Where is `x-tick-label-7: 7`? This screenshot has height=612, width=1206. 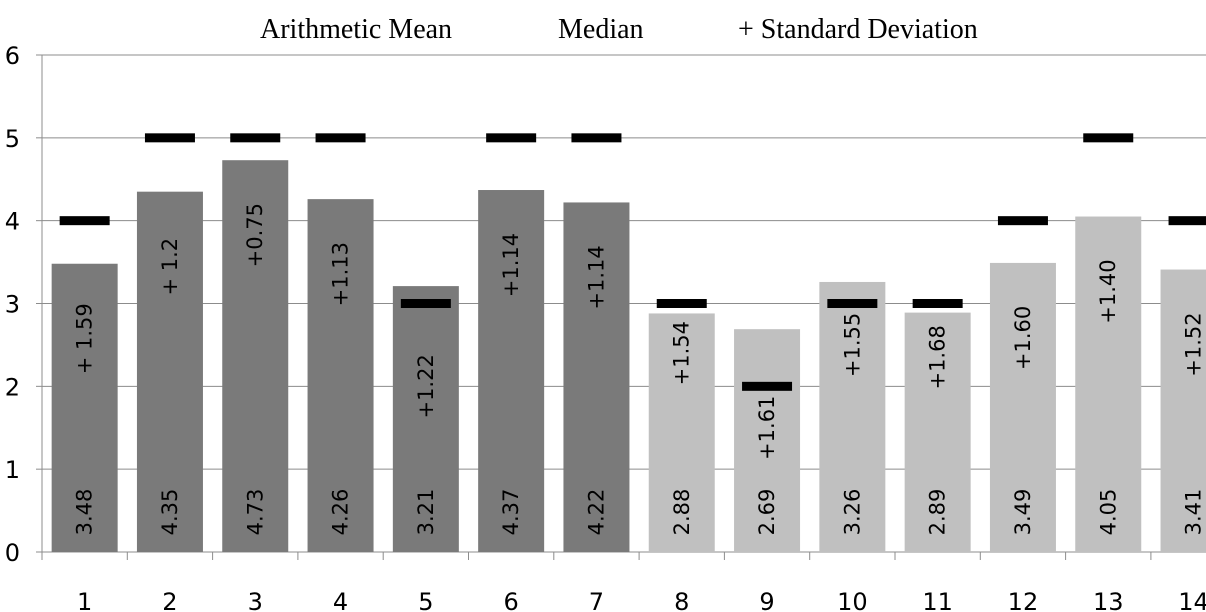 x-tick-label-7: 7 is located at coordinates (596, 600).